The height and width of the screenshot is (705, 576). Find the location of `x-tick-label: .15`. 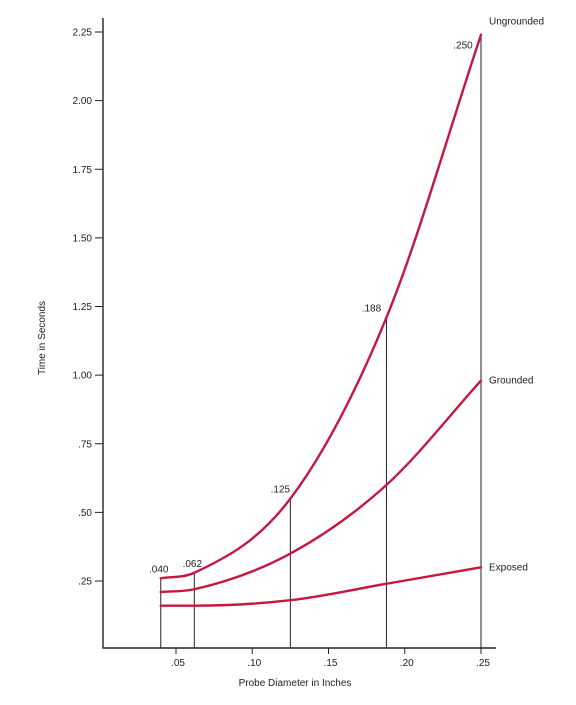

x-tick-label: .15 is located at coordinates (331, 663).